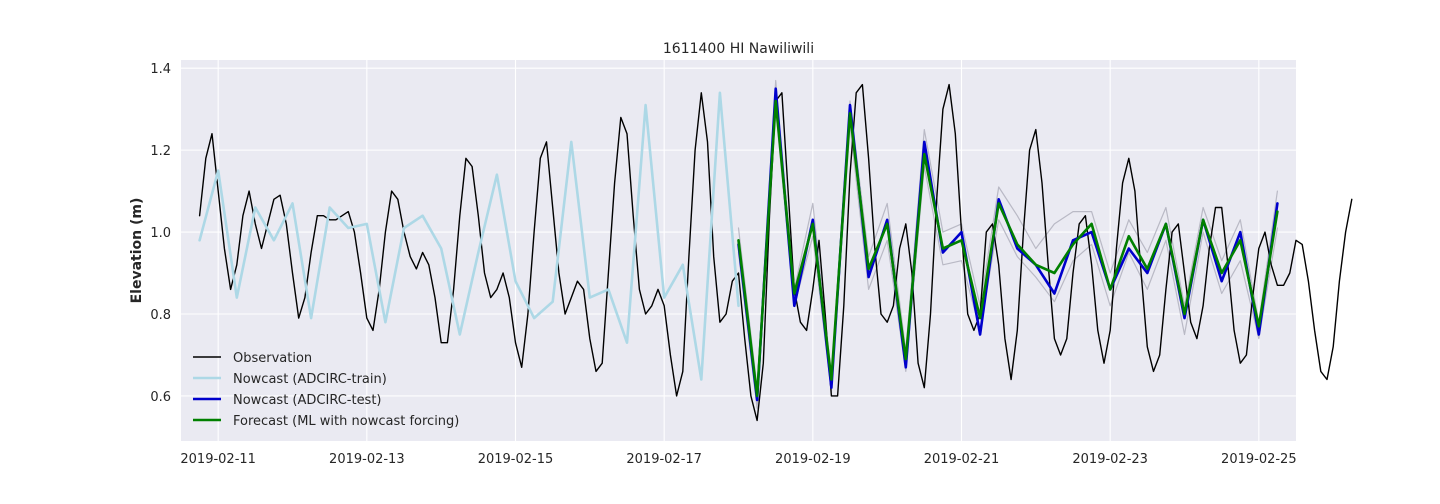 This screenshot has width=1440, height=504. Describe the element at coordinates (160, 151) in the screenshot. I see `y-tick-label: 1.2` at that location.